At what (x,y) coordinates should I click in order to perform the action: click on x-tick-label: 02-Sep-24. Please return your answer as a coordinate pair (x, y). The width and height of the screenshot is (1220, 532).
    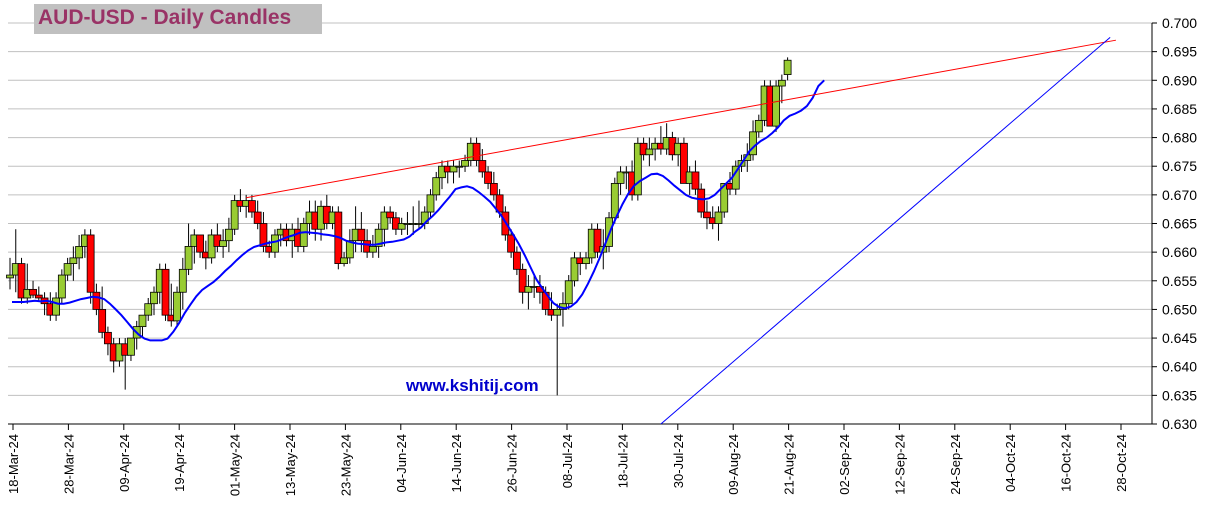
    Looking at the image, I should click on (844, 464).